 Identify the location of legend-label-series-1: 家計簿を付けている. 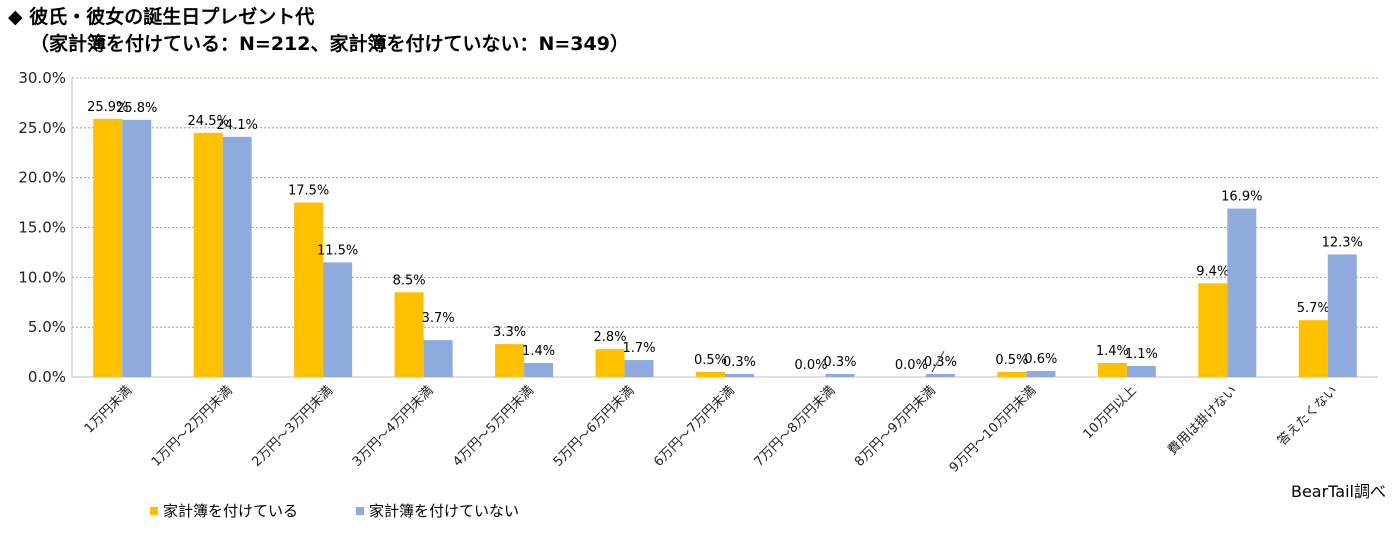
(231, 511).